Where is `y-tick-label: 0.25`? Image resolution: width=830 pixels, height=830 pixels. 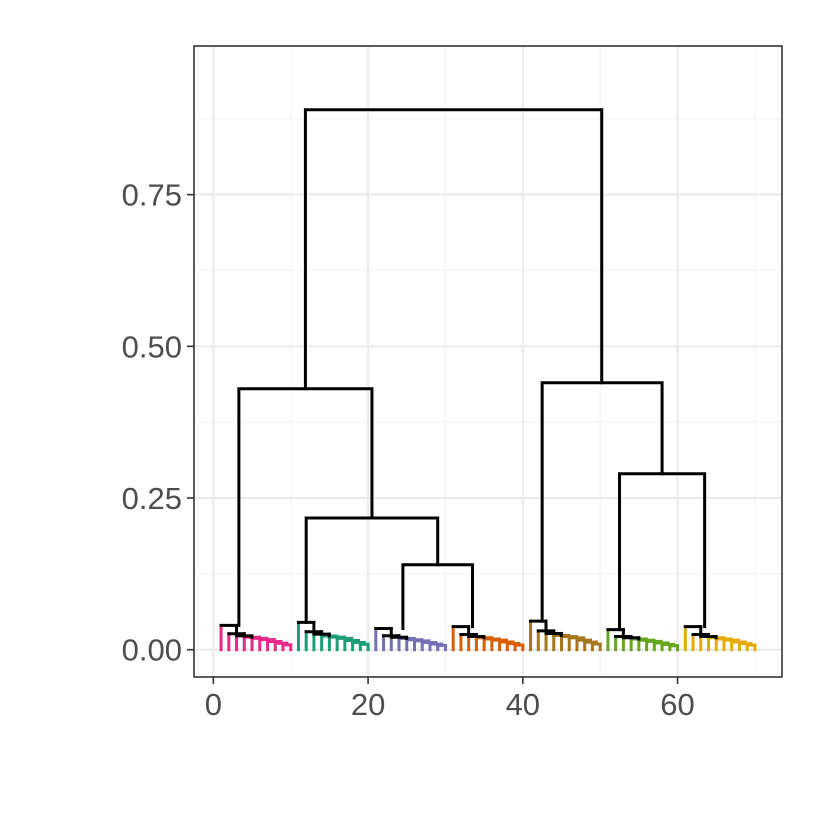 y-tick-label: 0.25 is located at coordinates (152, 498).